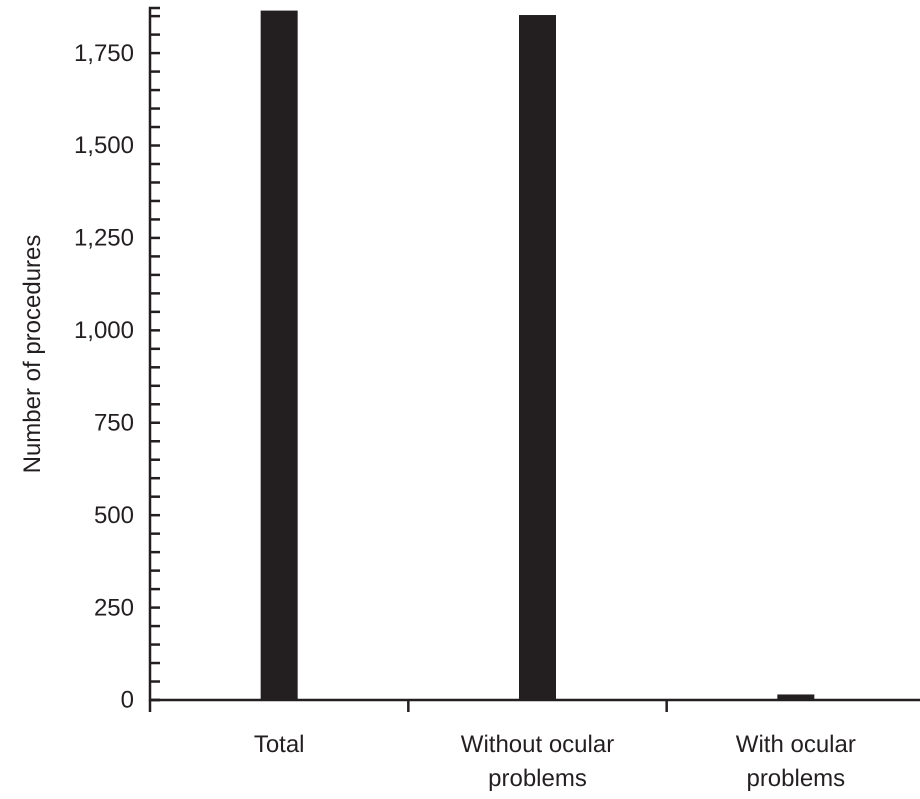 The height and width of the screenshot is (799, 920). I want to click on y-tick-label: 500, so click(114, 515).